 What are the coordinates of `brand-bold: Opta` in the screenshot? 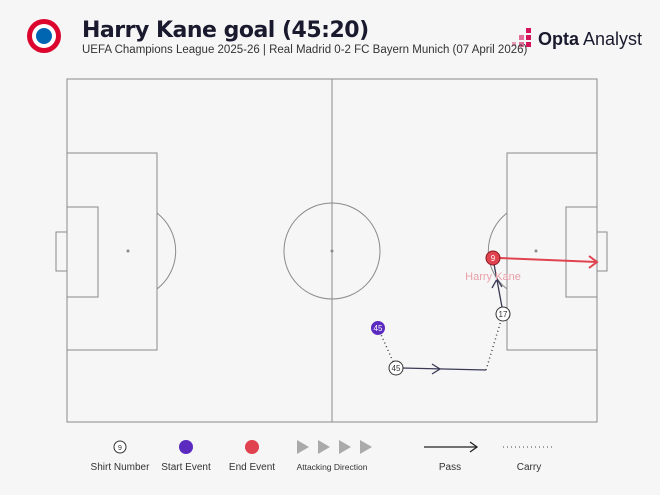 It's located at (559, 39).